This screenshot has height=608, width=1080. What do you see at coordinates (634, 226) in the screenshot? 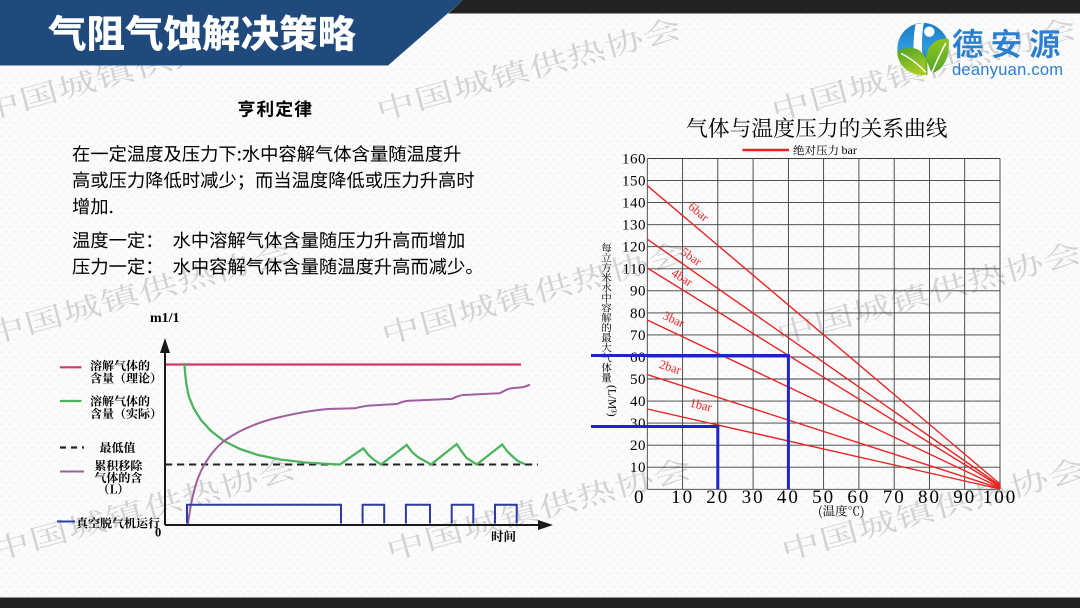
I see `svg-text: 130` at bounding box center [634, 226].